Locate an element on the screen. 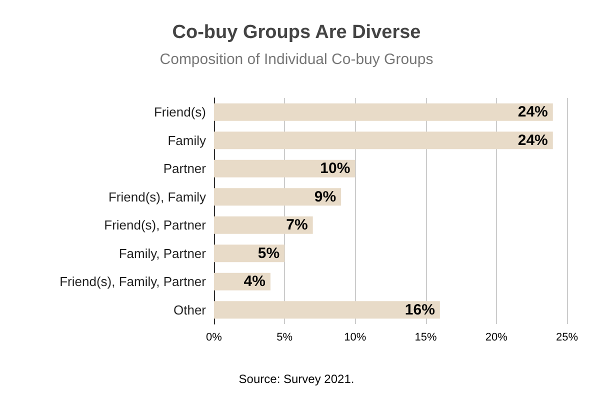 The image size is (601, 412). y-tick-label: Friend(s), Partner is located at coordinates (155, 225).